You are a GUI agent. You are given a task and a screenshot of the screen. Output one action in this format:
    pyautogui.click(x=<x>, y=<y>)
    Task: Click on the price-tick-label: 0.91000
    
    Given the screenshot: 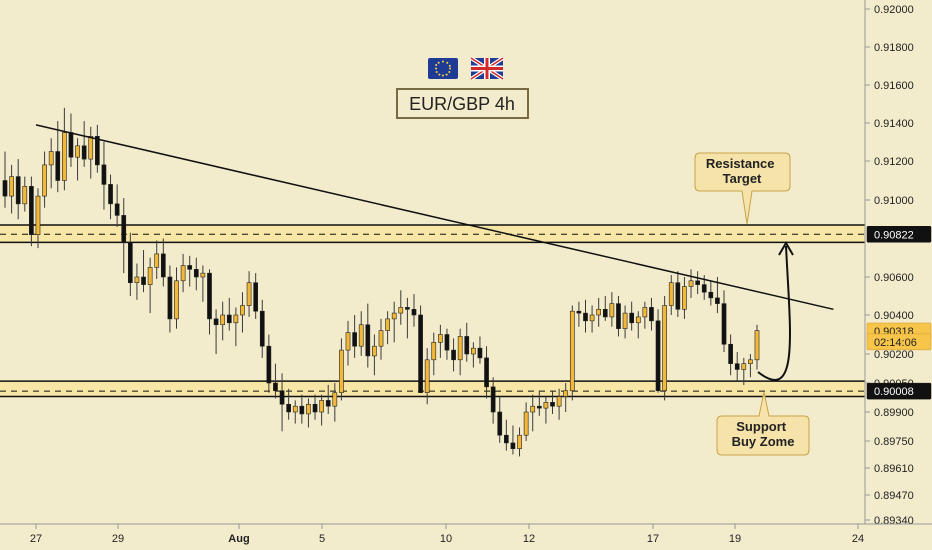 What is the action you would take?
    pyautogui.click(x=894, y=201)
    